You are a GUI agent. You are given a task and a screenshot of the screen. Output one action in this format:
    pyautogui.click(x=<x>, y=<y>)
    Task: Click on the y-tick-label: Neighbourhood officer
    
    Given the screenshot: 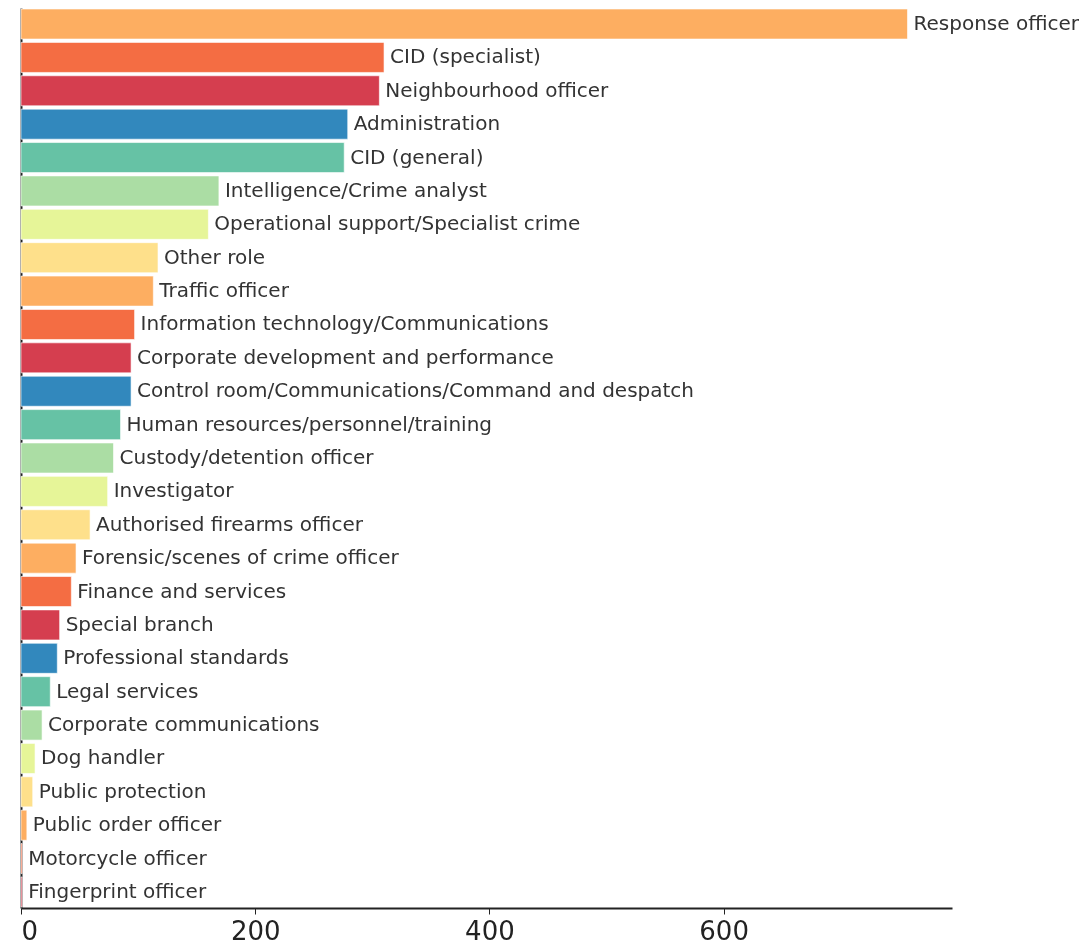 What is the action you would take?
    pyautogui.click(x=497, y=89)
    